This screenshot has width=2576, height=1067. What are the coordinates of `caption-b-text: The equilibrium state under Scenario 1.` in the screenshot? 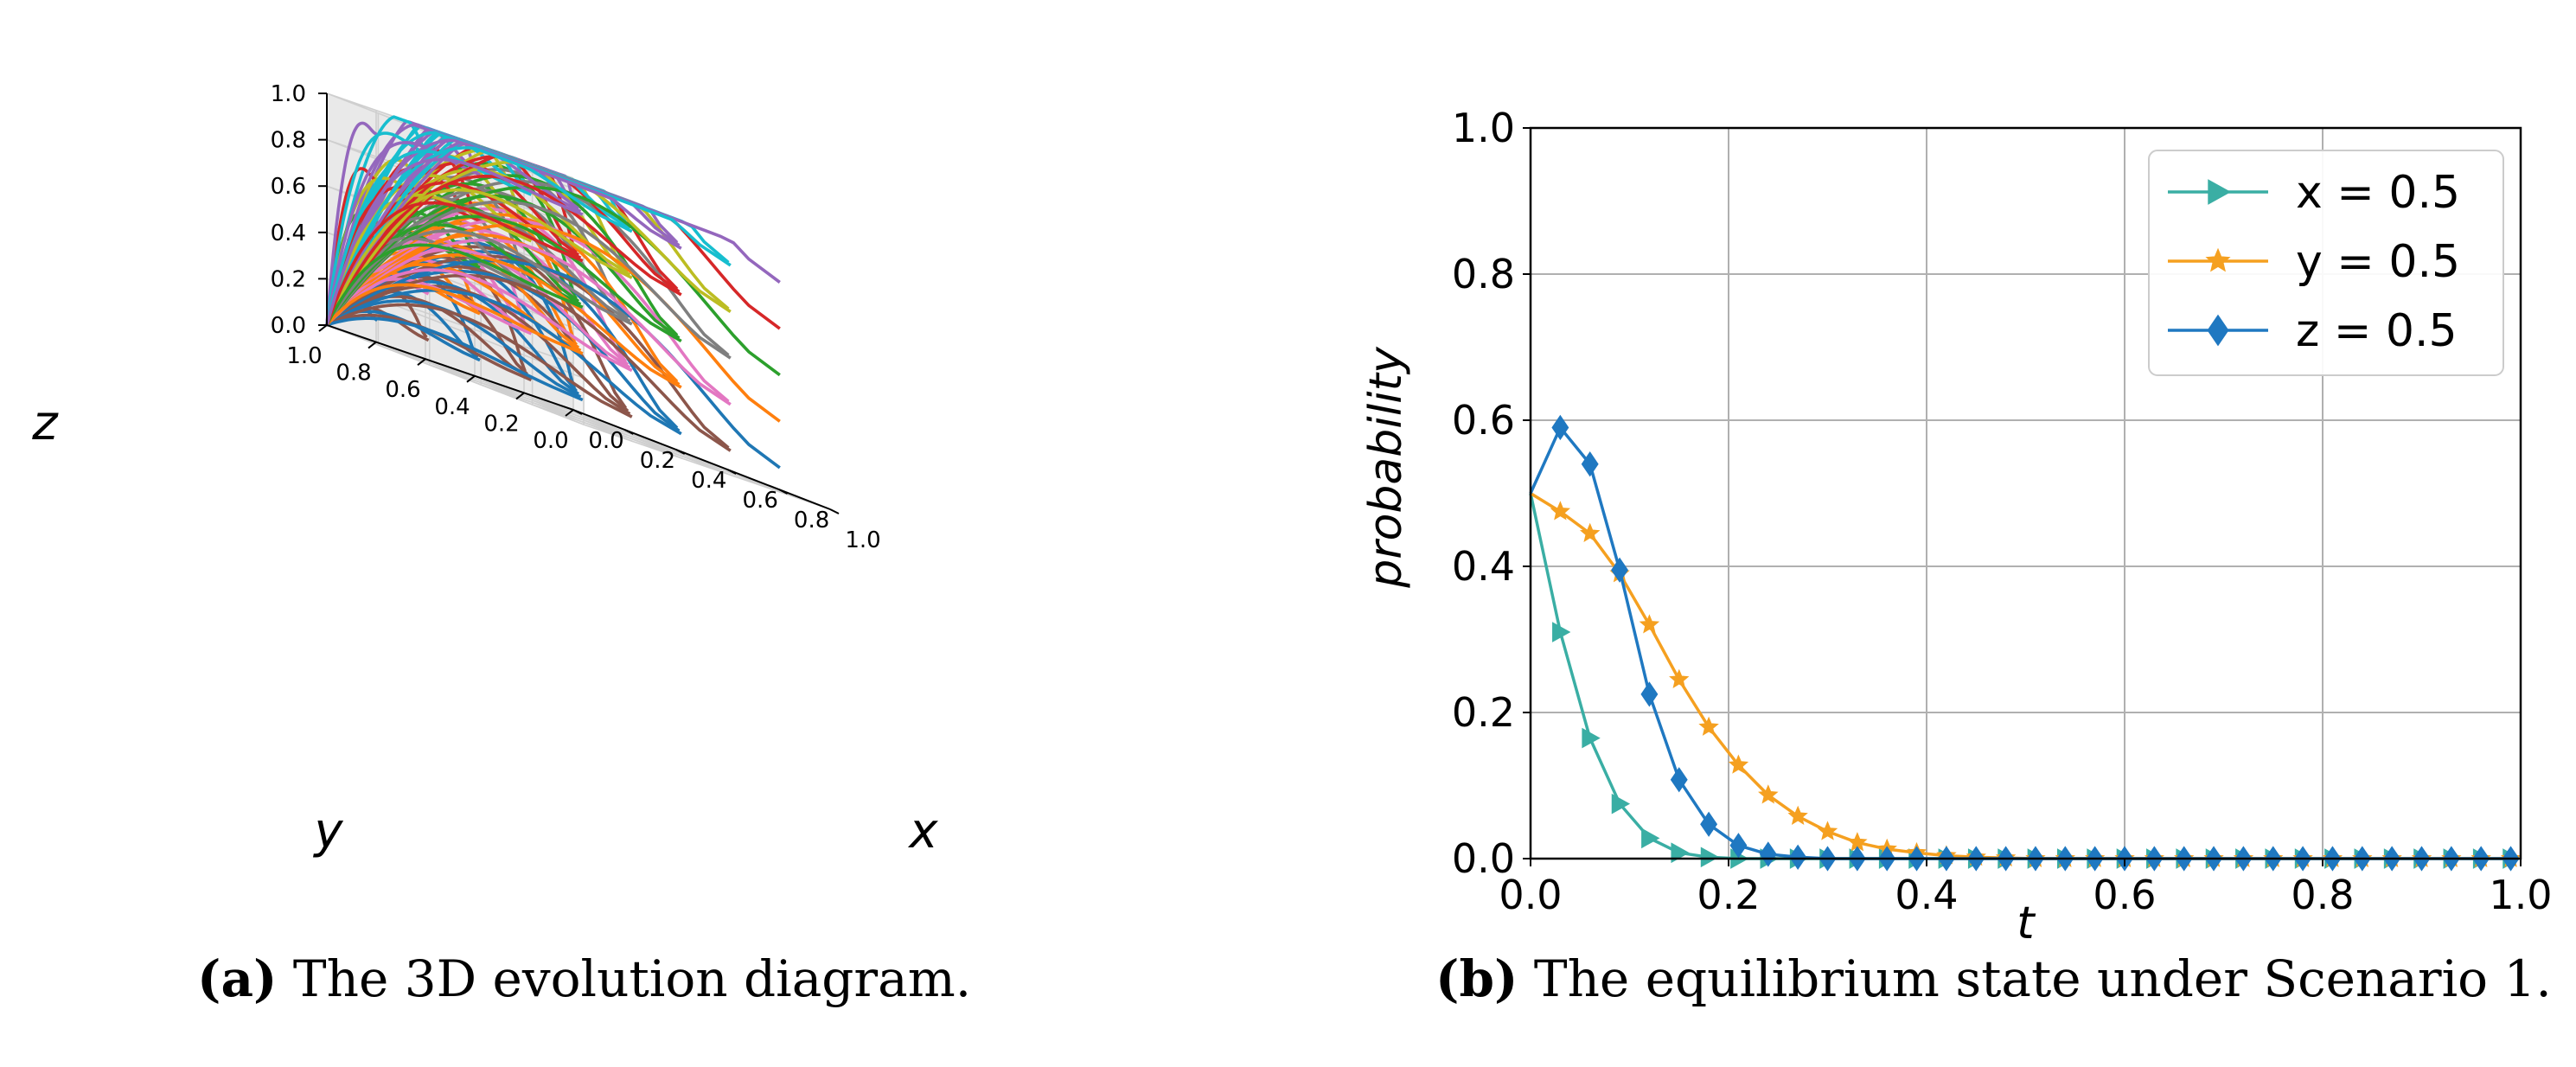 It's located at (2043, 978).